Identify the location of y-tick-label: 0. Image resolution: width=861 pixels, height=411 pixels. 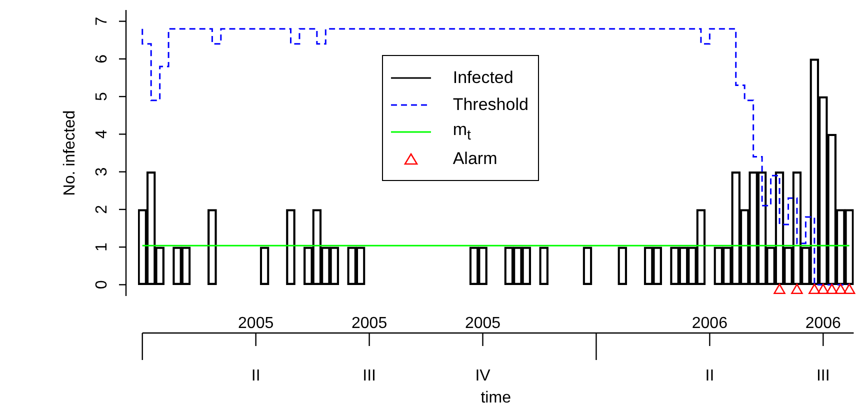
(101, 285).